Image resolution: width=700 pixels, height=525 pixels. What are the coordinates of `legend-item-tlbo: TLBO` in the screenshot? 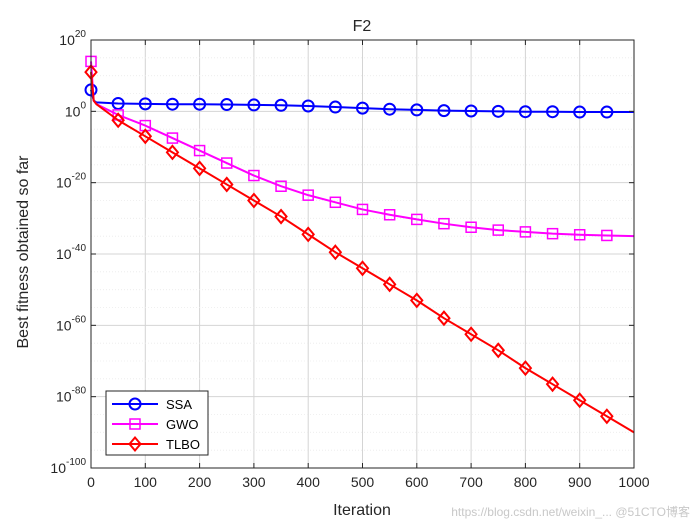 It's located at (156, 444).